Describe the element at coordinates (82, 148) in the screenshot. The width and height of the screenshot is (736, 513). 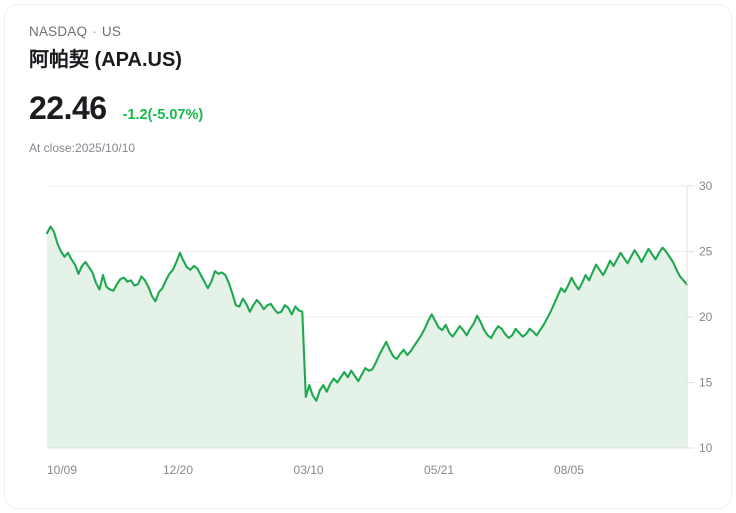
I see `market-status: At close:2025/10/10` at that location.